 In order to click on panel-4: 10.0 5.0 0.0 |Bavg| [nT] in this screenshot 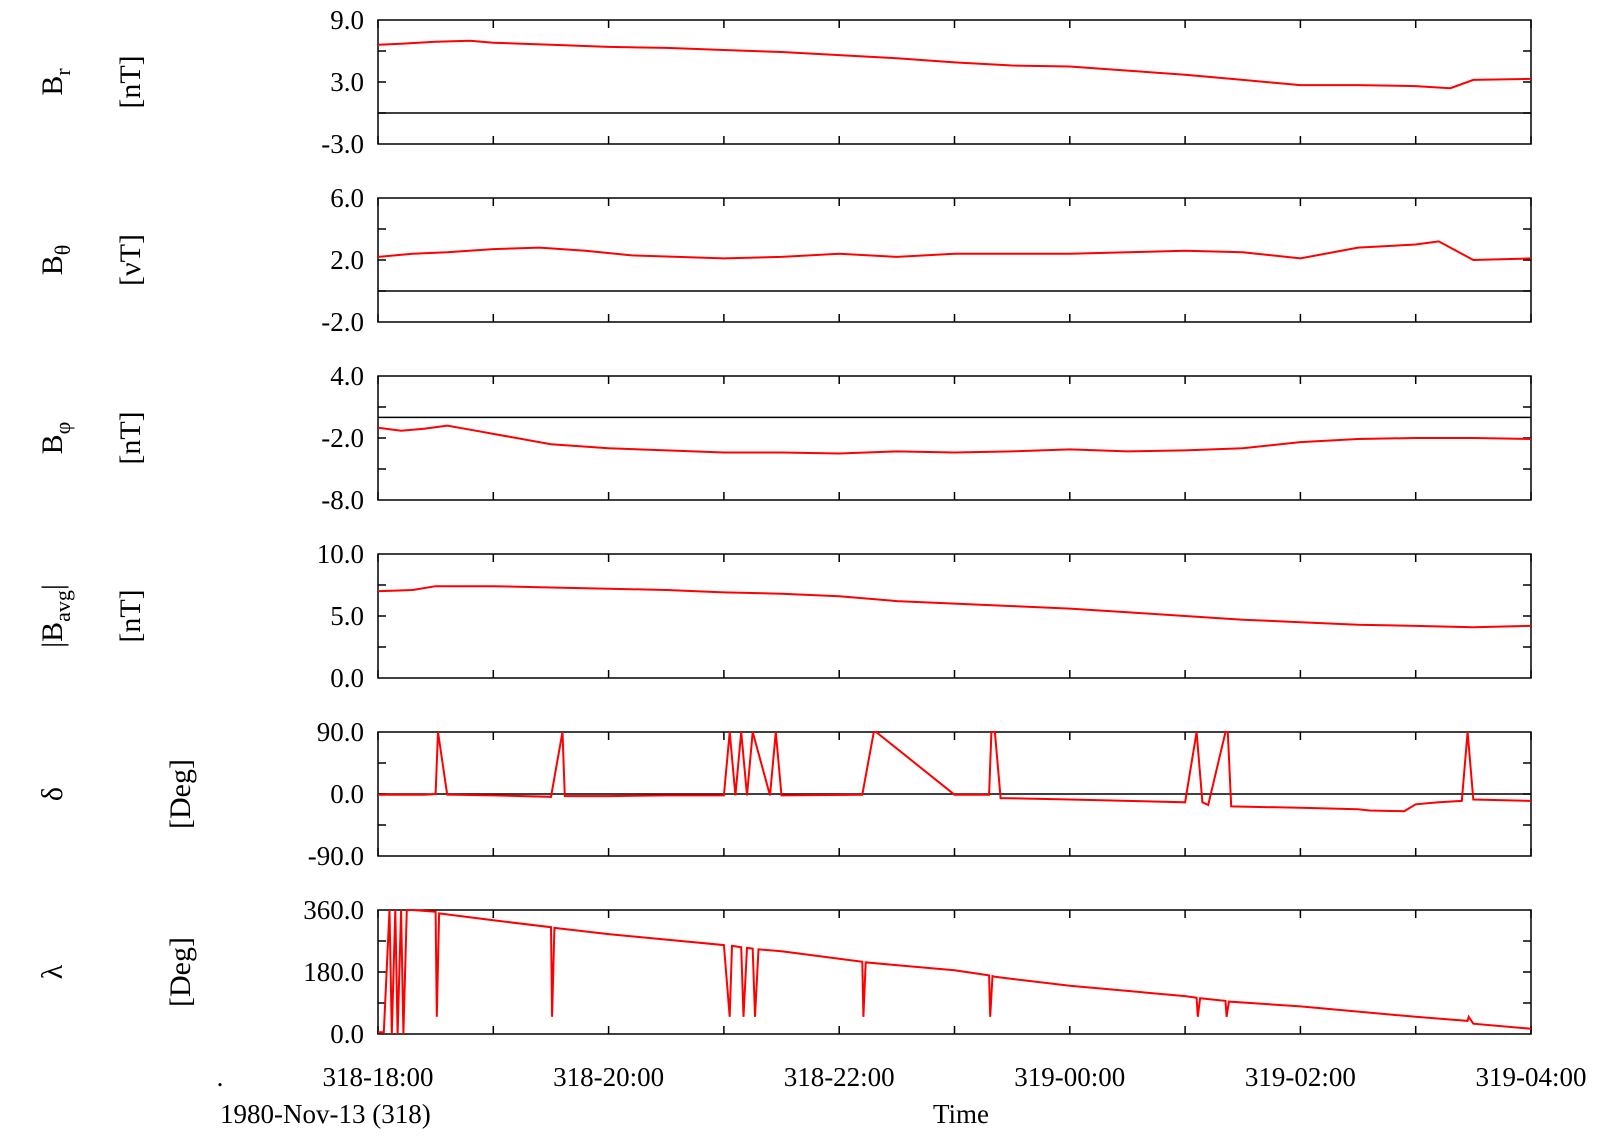, I will do `click(784, 616)`.